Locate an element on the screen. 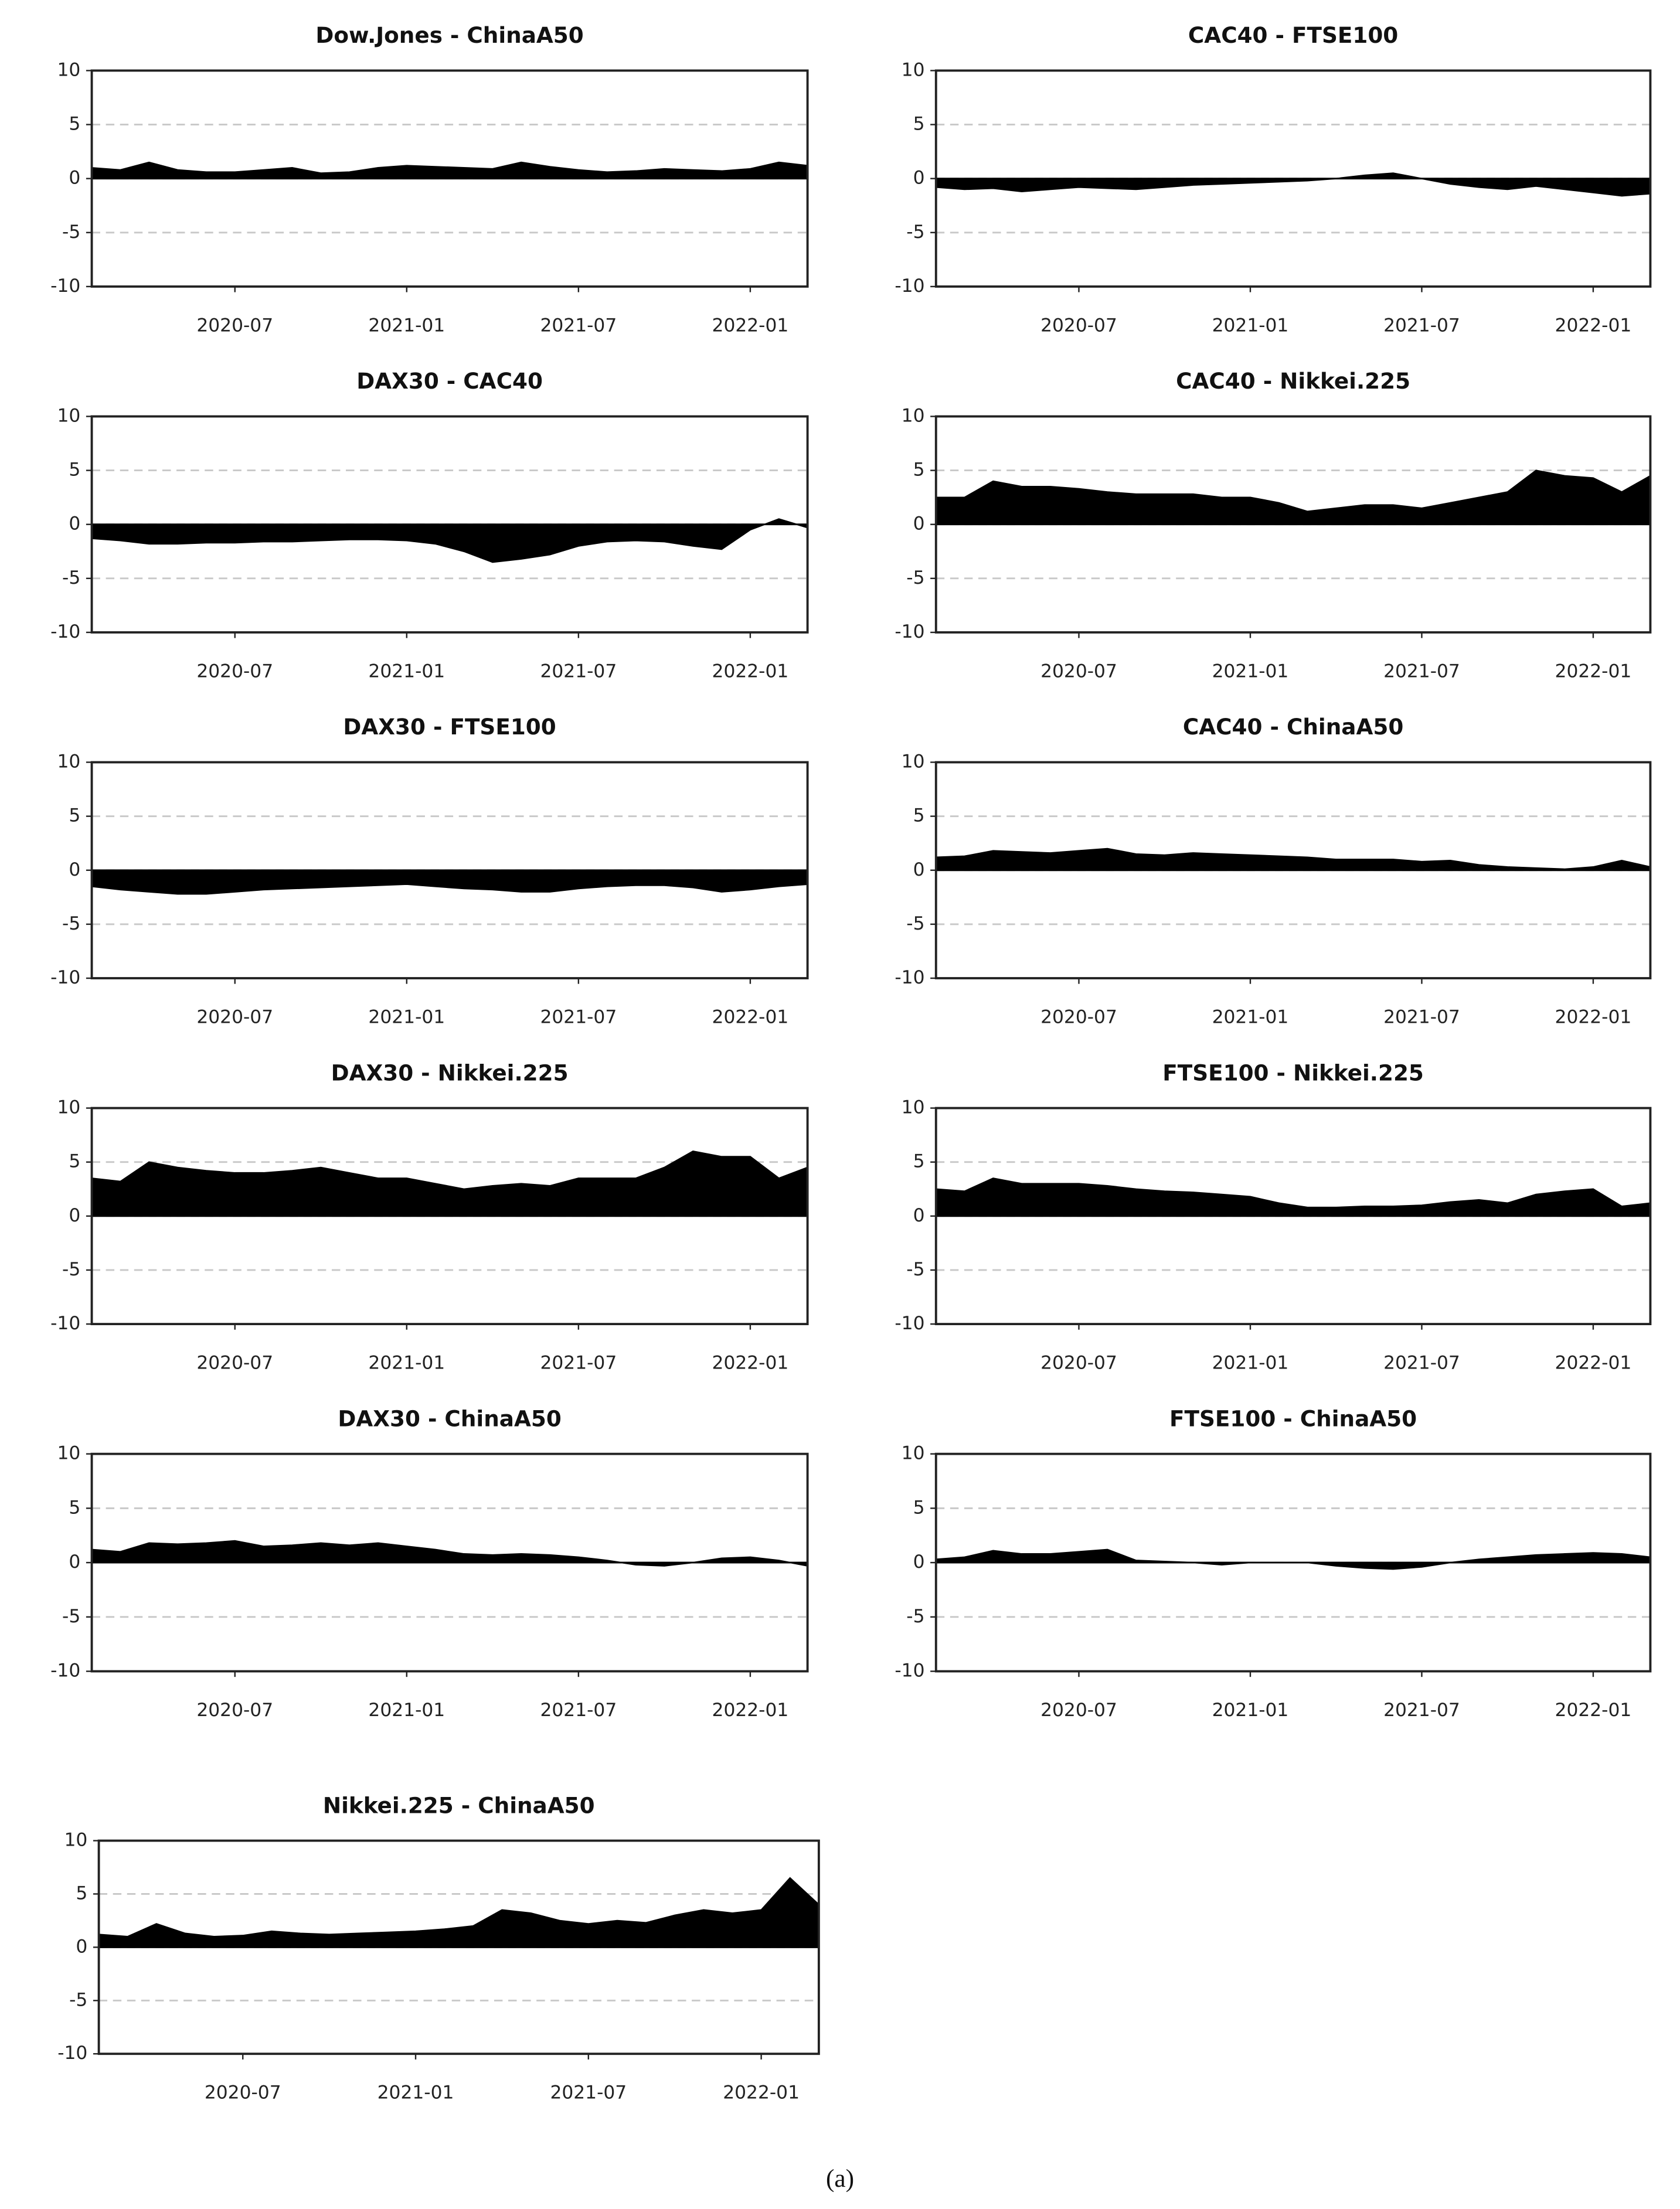  chart-title: FTSE100 - Nikkei.225 is located at coordinates (1293, 1072).